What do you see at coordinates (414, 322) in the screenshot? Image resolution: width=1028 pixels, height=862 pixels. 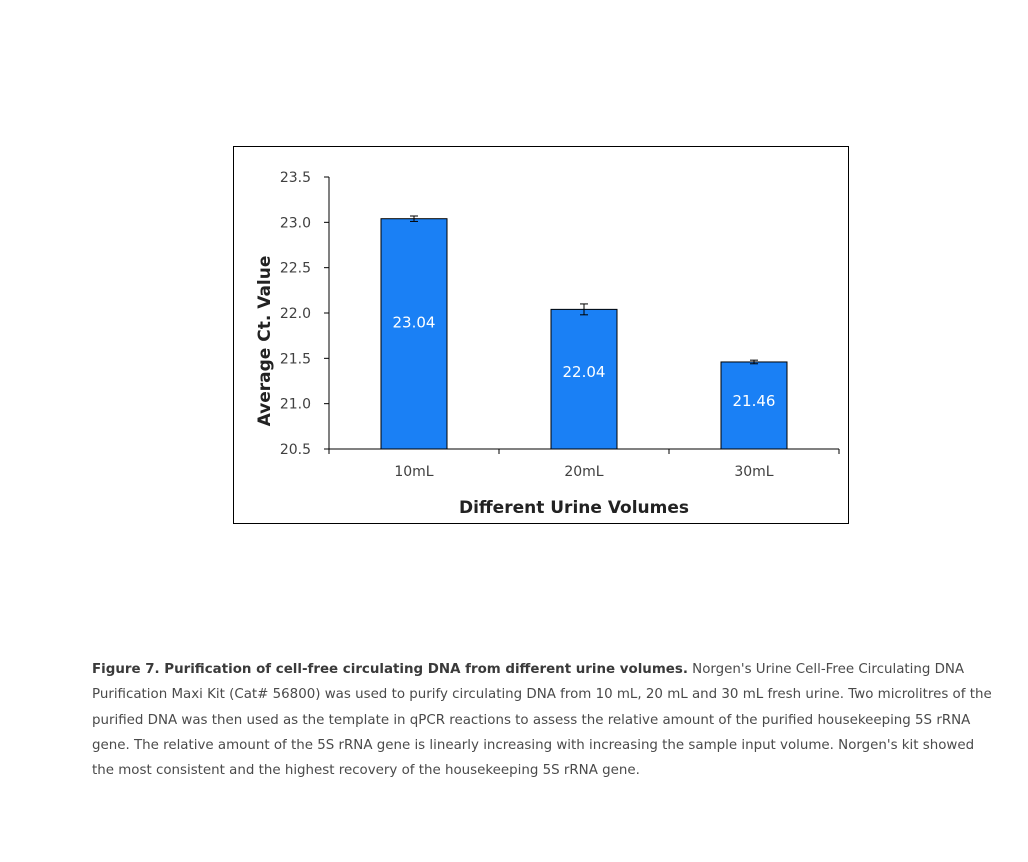 I see `bar-value-label: 23.04` at bounding box center [414, 322].